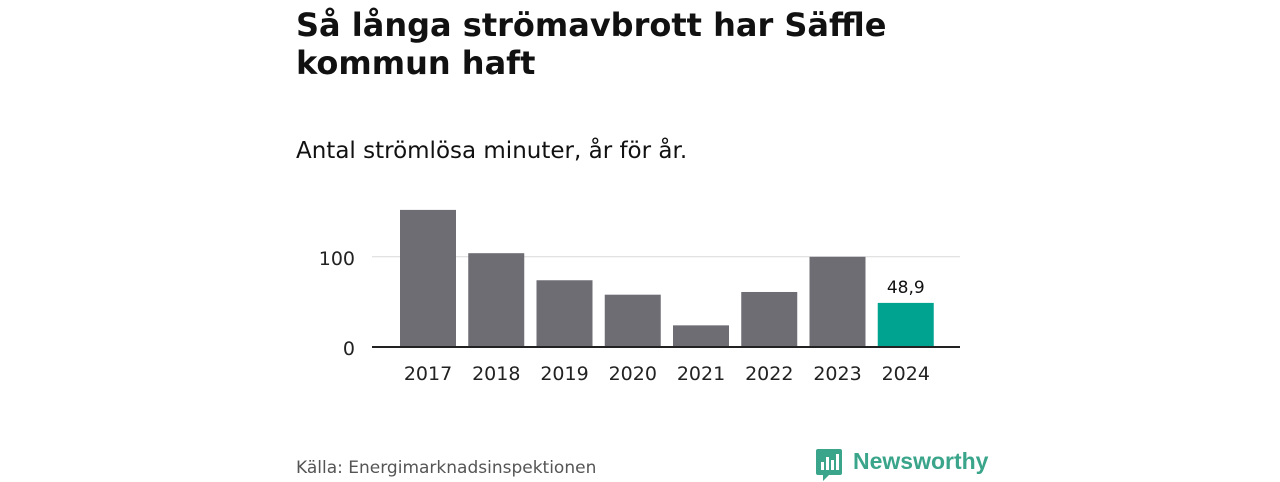 The image size is (1280, 482). Describe the element at coordinates (428, 278) in the screenshot. I see `bar-2017` at that location.